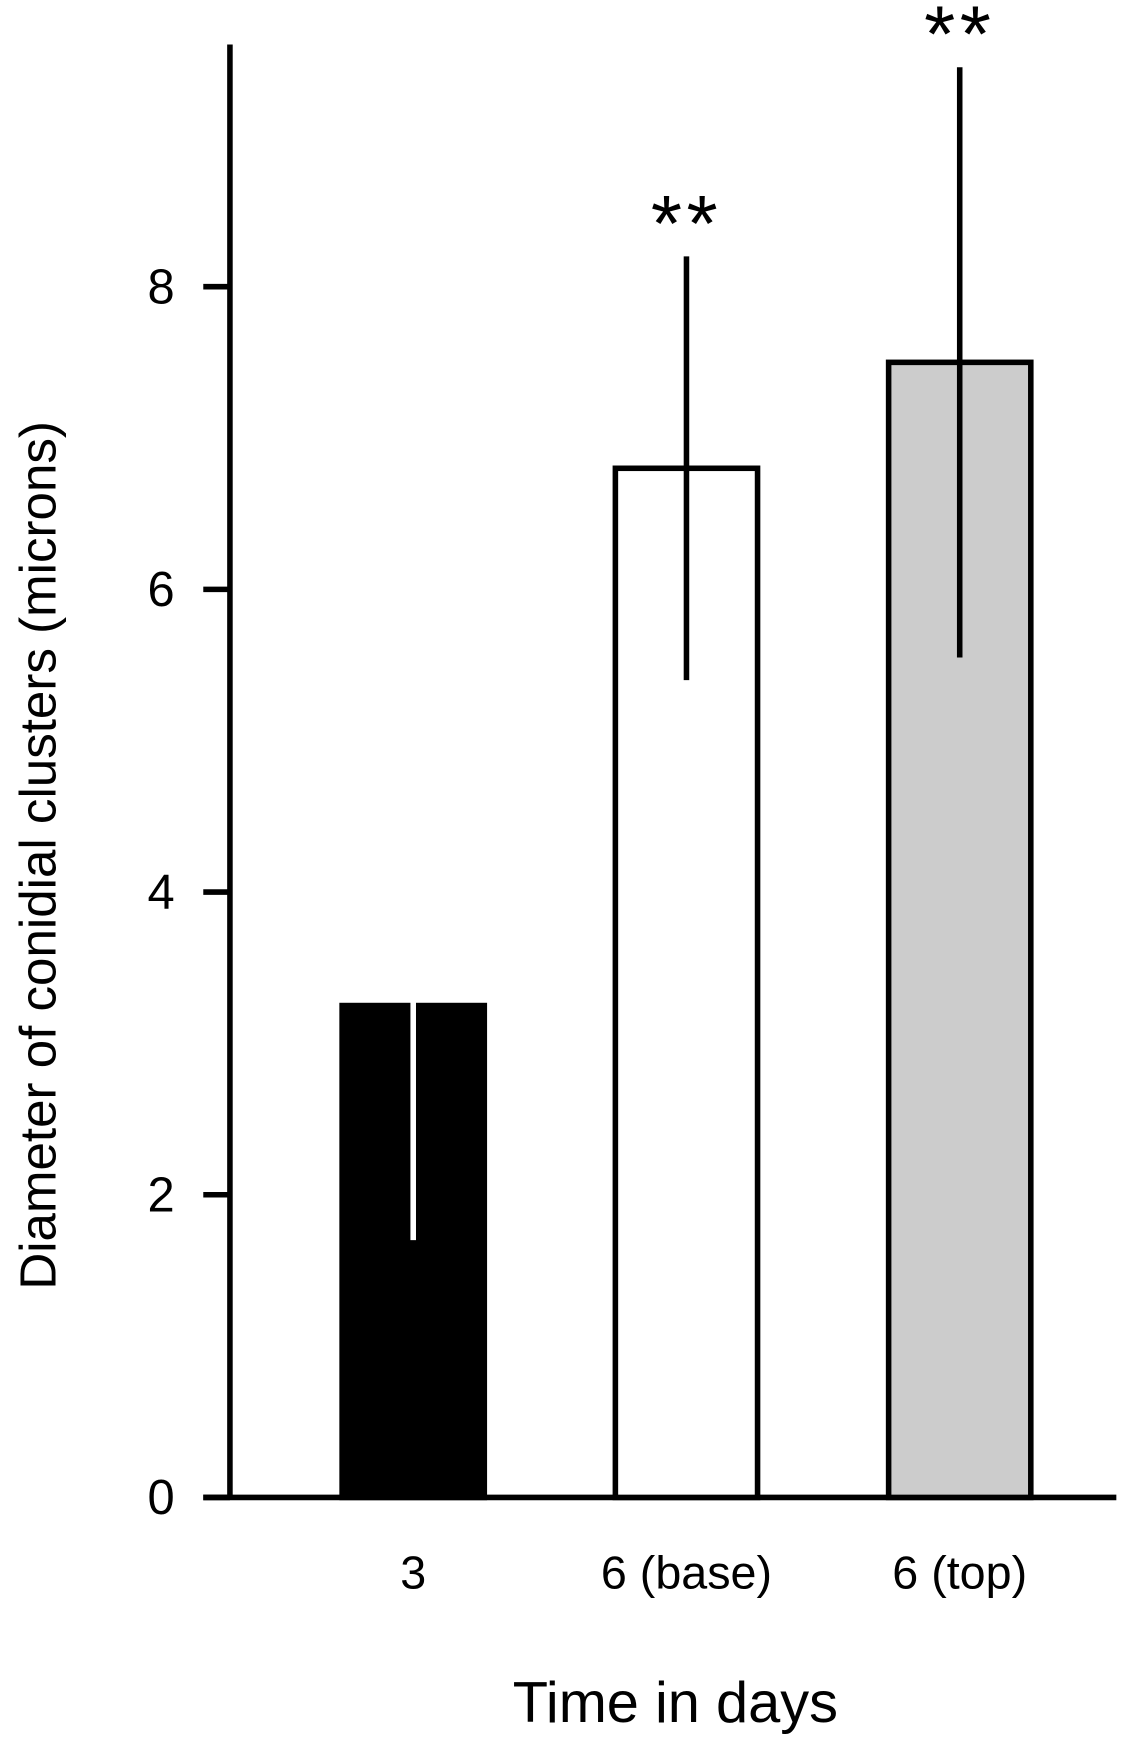 The image size is (1133, 1753). What do you see at coordinates (686, 1573) in the screenshot?
I see `x-tick-label: 6 (base)` at bounding box center [686, 1573].